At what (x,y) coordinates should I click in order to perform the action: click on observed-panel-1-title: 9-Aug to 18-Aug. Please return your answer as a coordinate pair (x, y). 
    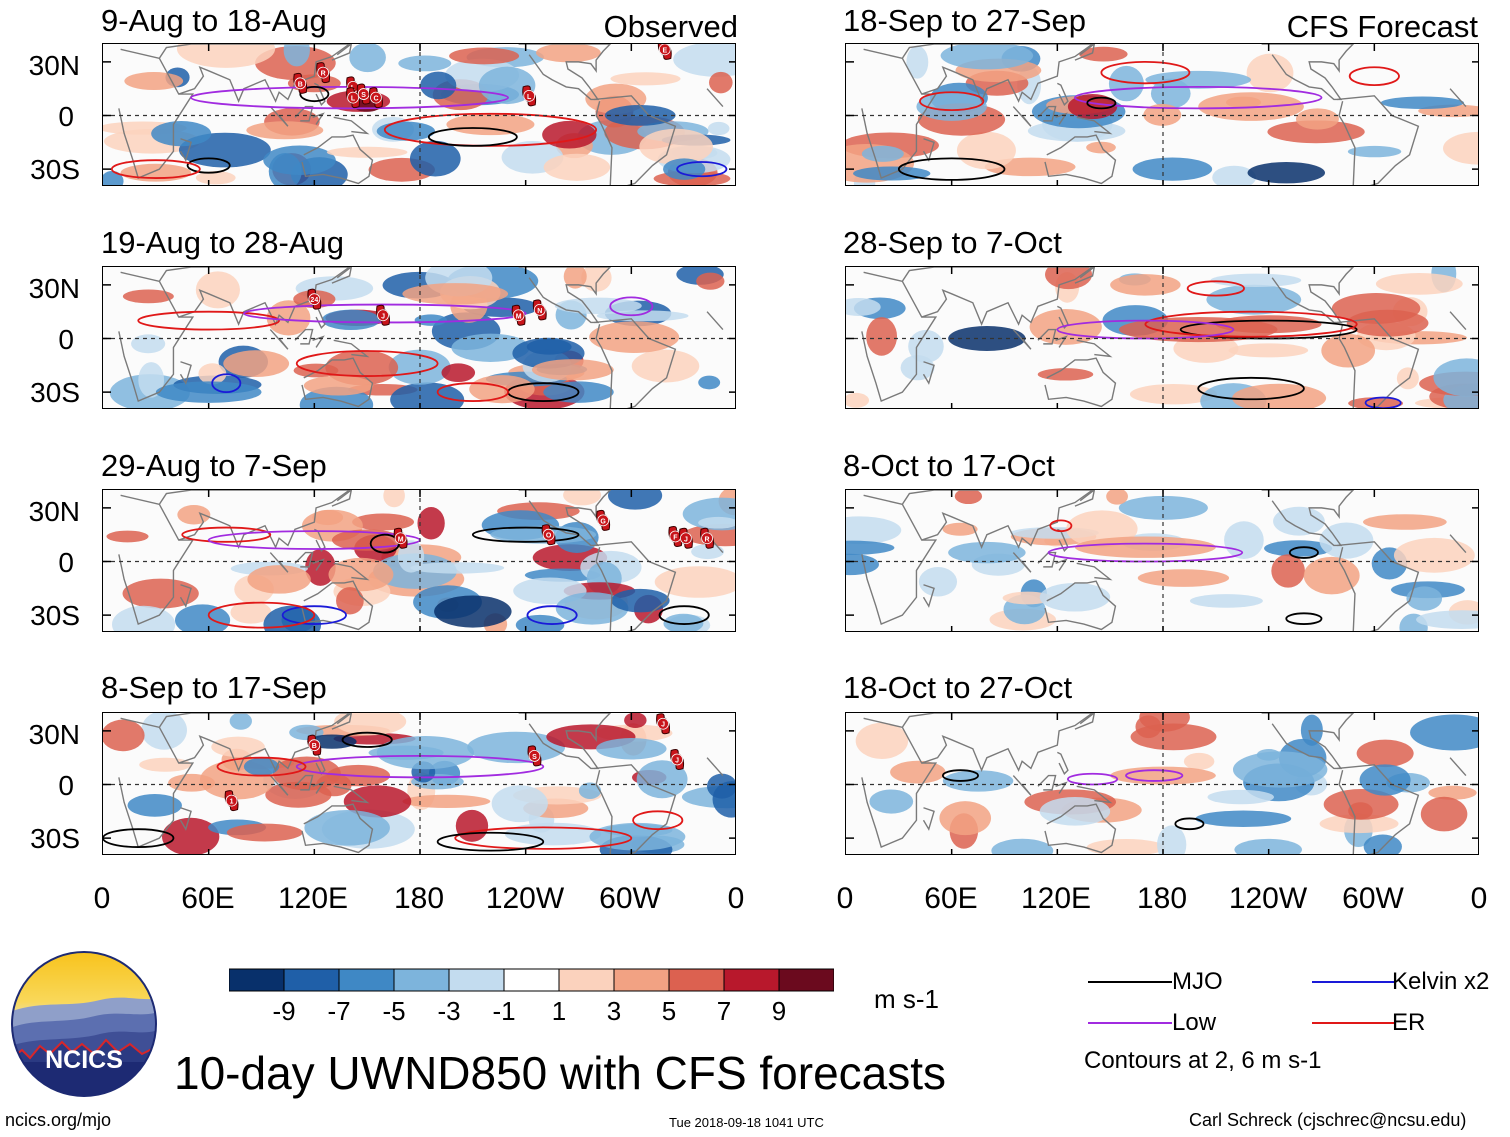
    Looking at the image, I should click on (214, 20).